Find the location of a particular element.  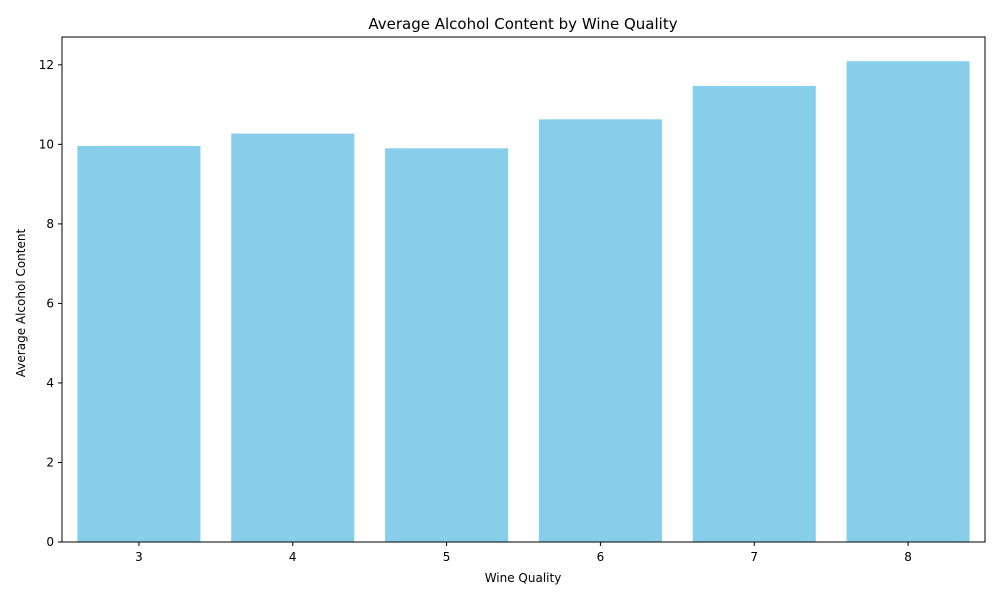

y-tick-label: 12 is located at coordinates (46, 65).